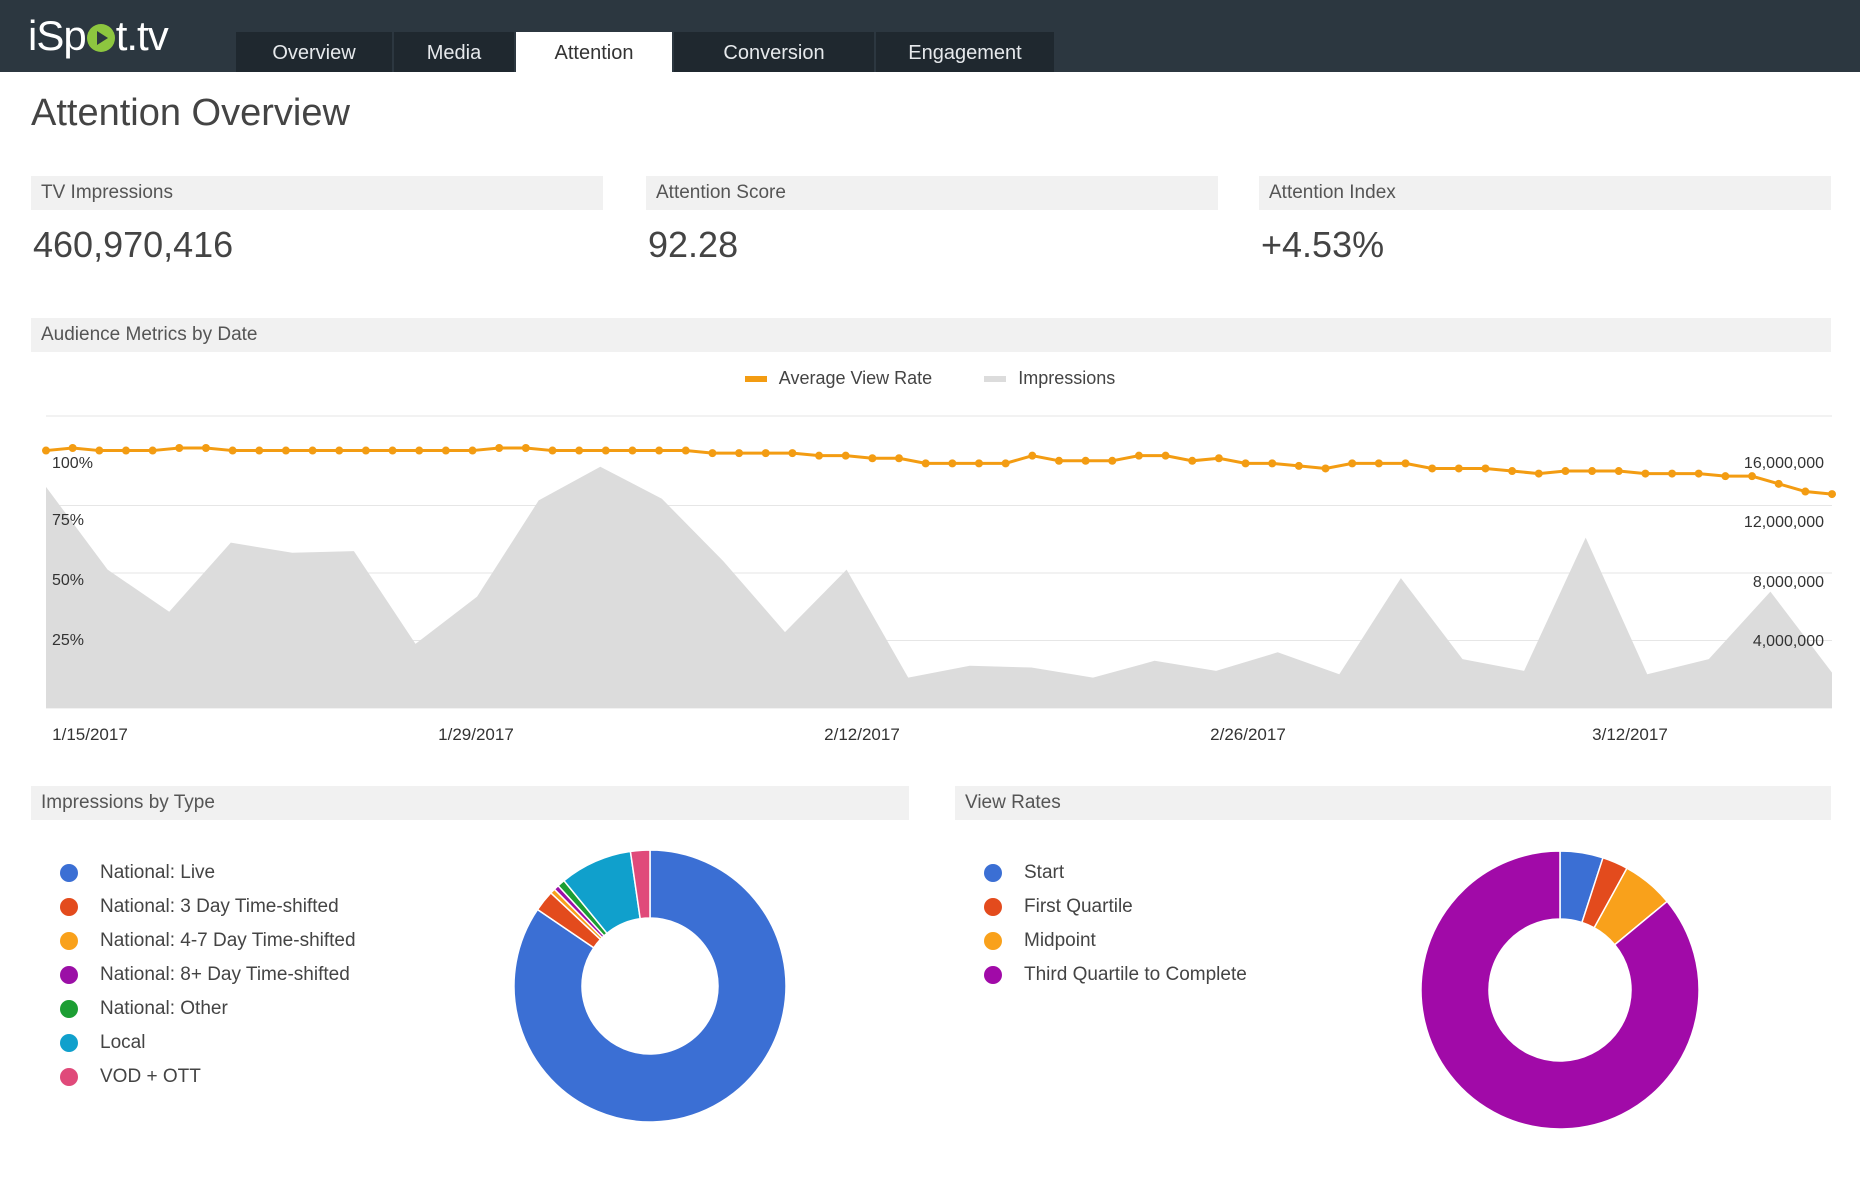  Describe the element at coordinates (774, 52) in the screenshot. I see `tab-conversion: Conversion` at that location.